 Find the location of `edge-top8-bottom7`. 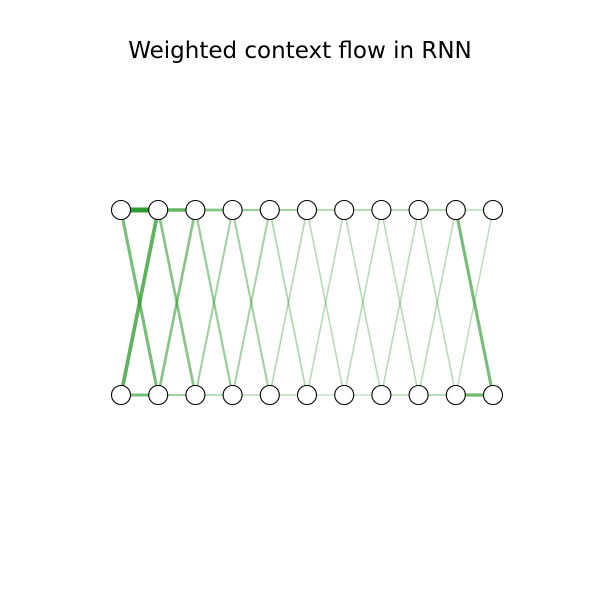

edge-top8-bottom7 is located at coordinates (400, 302).